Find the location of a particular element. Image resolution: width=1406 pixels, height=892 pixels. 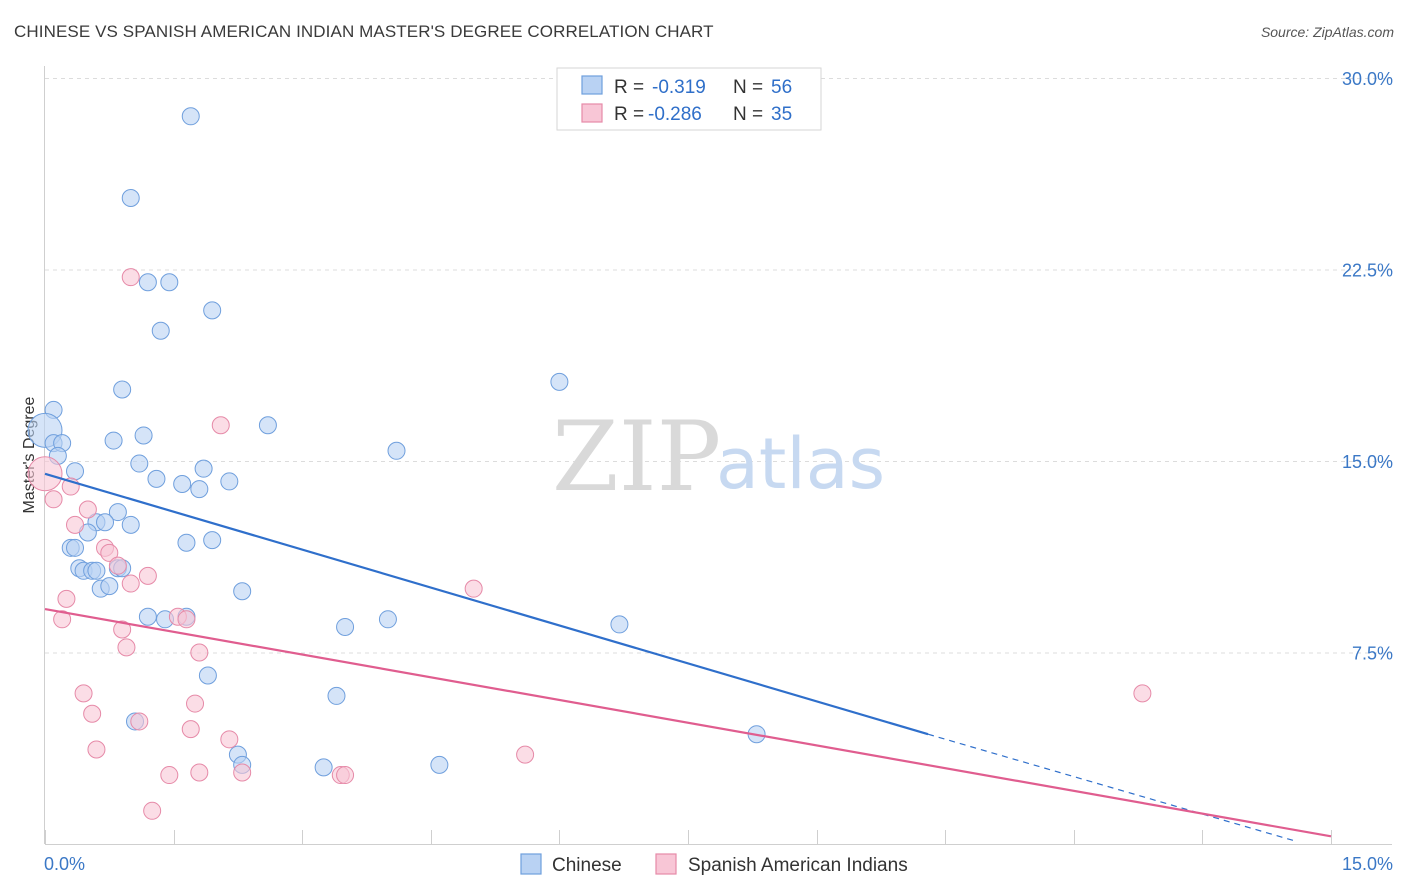

watermark: ZIP atlas is located at coordinates (718, 457).